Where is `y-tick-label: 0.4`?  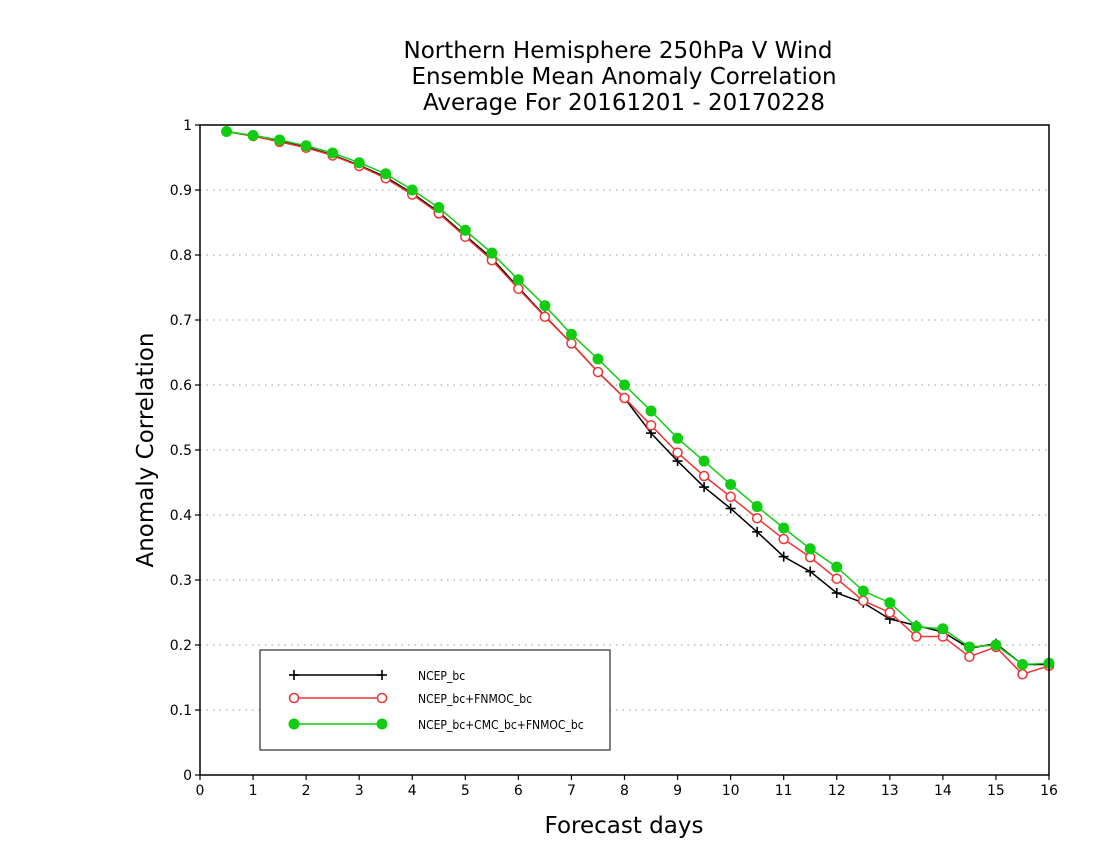 y-tick-label: 0.4 is located at coordinates (181, 516).